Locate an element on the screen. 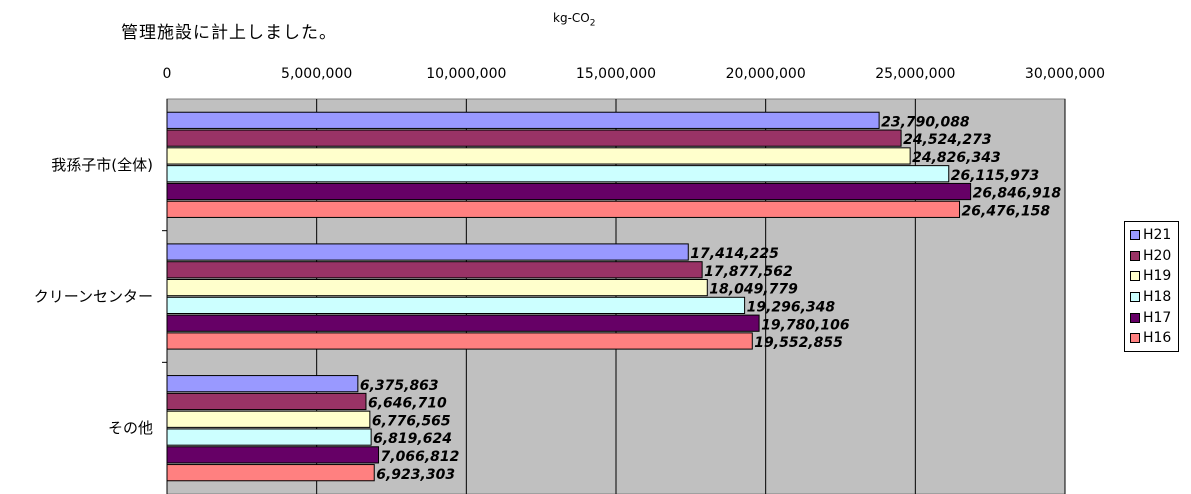 This screenshot has height=494, width=1191. x-tick-label: 15,000,000 is located at coordinates (616, 74).